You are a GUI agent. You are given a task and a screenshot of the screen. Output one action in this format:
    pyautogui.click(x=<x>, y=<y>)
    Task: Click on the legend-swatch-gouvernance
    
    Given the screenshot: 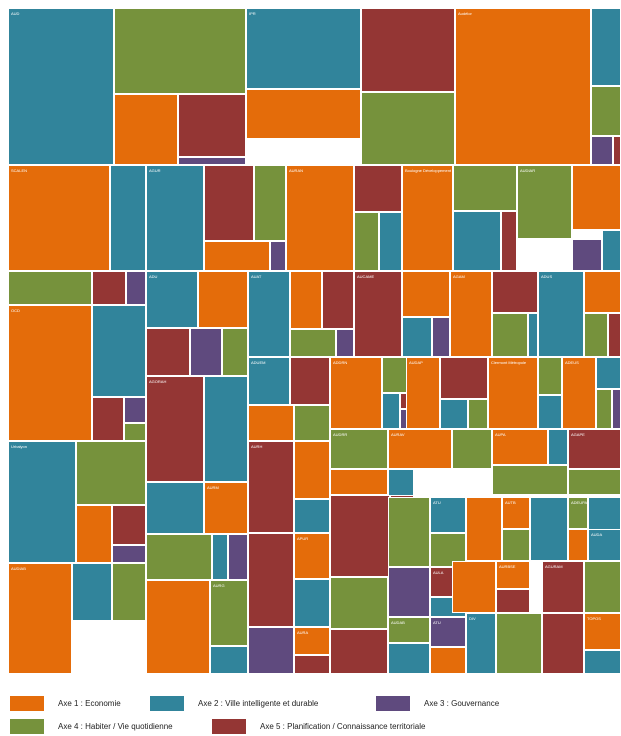 What is the action you would take?
    pyautogui.click(x=393, y=703)
    